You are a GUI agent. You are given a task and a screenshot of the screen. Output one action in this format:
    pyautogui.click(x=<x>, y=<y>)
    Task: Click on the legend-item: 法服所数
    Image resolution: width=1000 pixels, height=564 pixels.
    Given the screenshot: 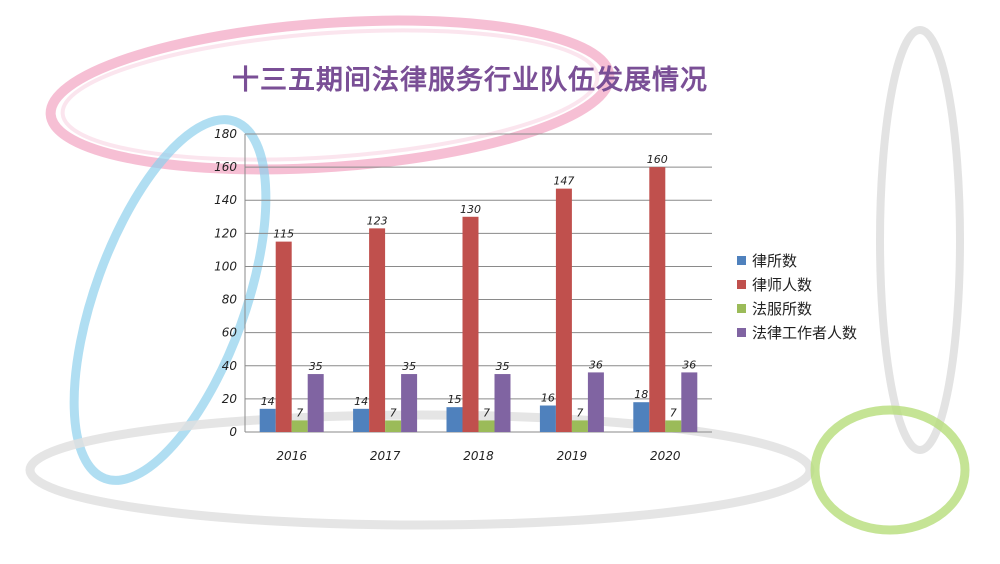 What is the action you would take?
    pyautogui.click(x=797, y=308)
    